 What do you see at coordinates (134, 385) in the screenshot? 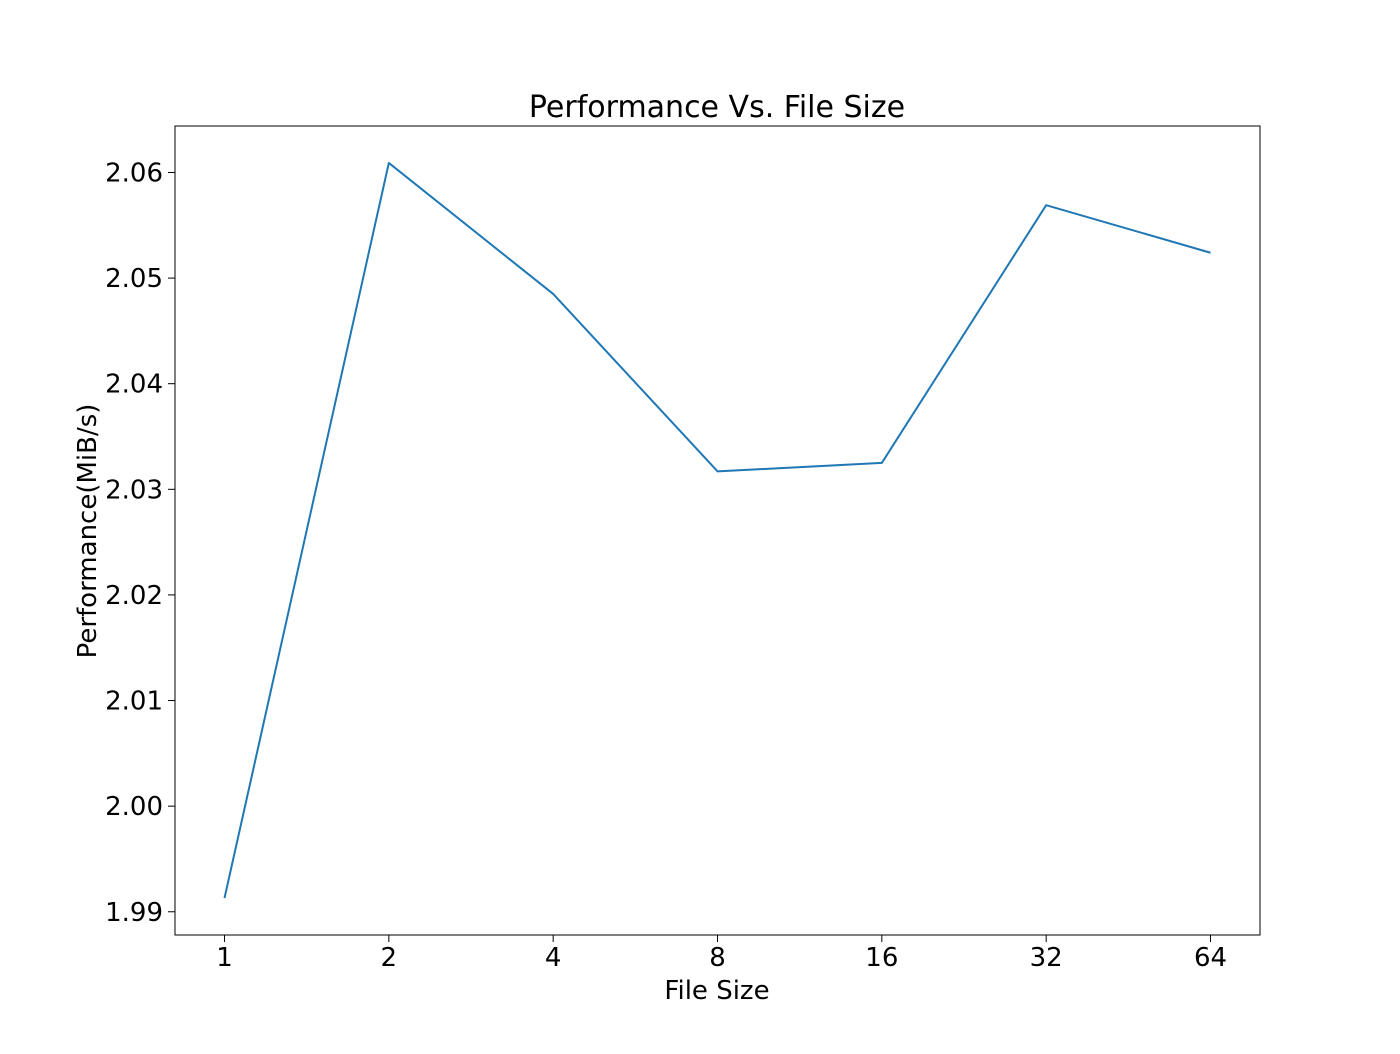
I see `y-tick-label: 2.04` at bounding box center [134, 385].